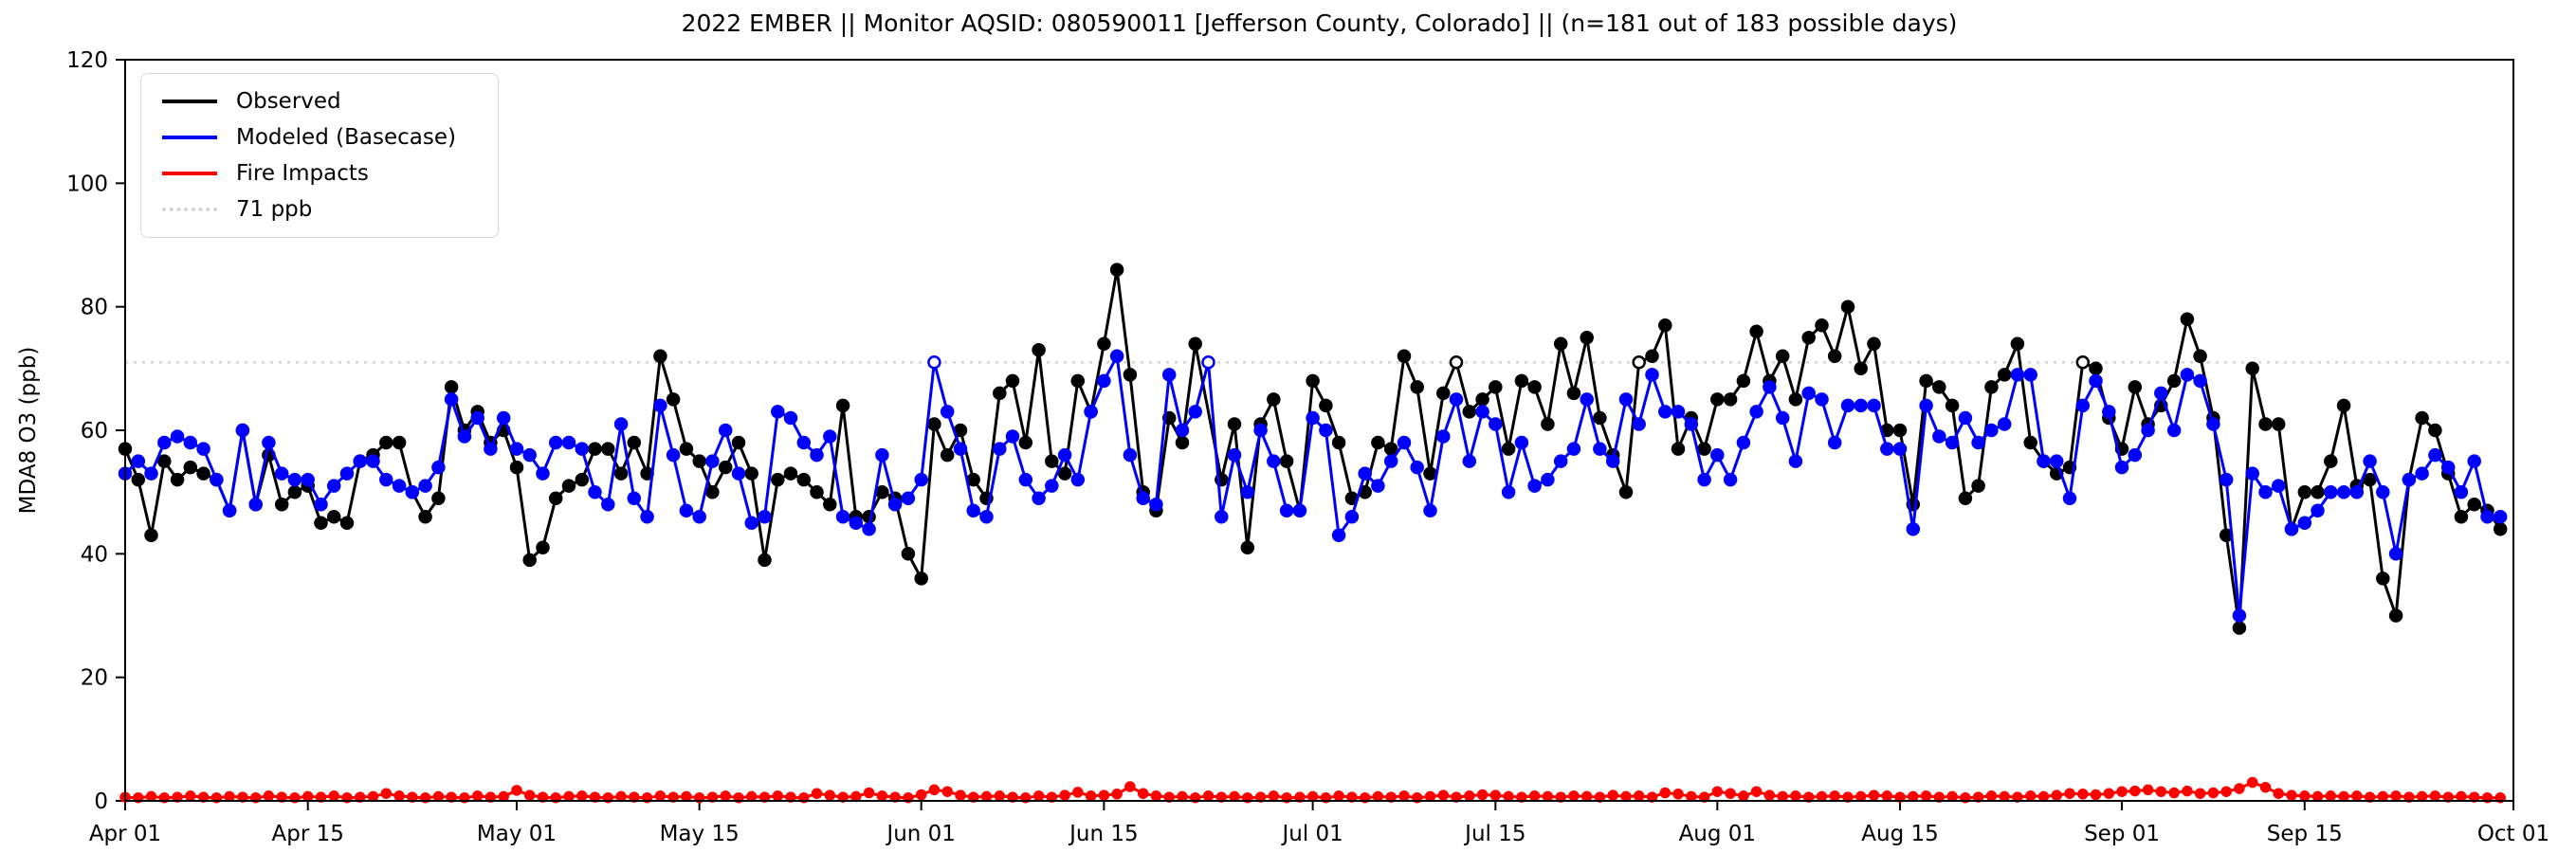 The height and width of the screenshot is (853, 2576). Describe the element at coordinates (274, 209) in the screenshot. I see `legend-label: 71 ppb` at that location.